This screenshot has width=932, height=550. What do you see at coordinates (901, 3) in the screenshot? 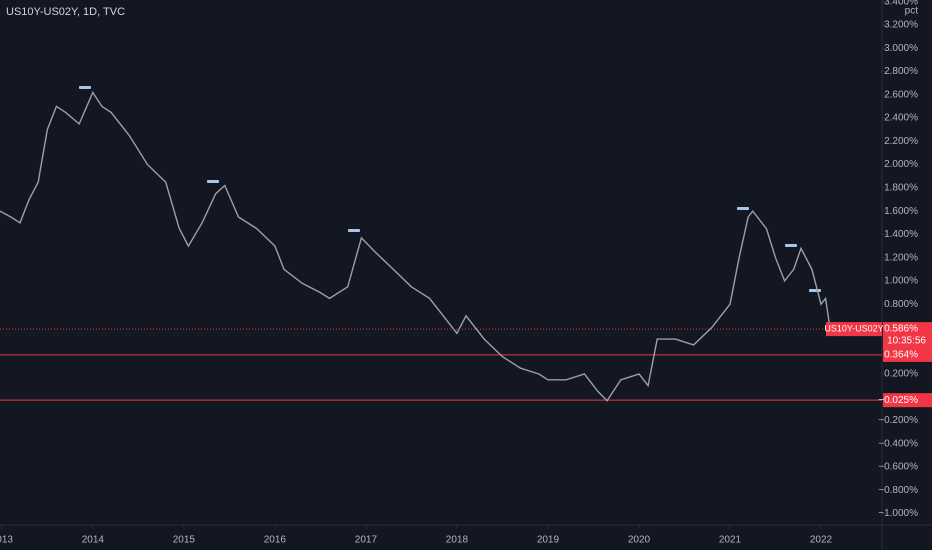
I see `y-tick-label: 3.400%` at bounding box center [901, 3].